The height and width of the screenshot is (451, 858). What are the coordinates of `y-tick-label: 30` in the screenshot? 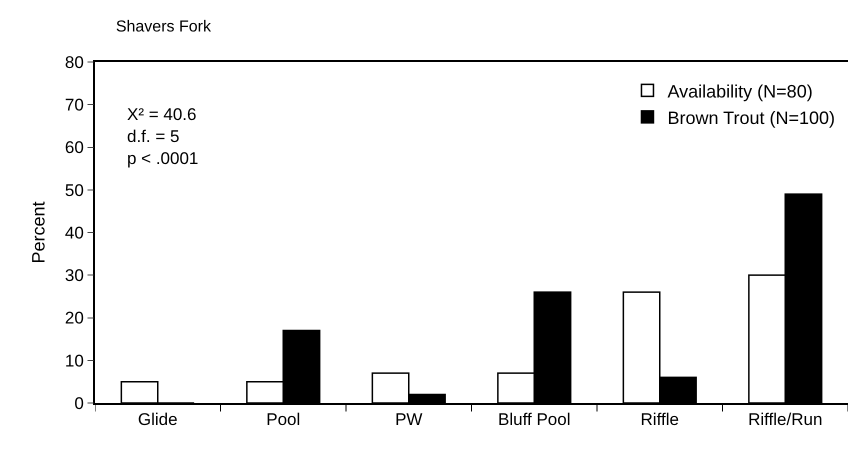 It's located at (74, 276).